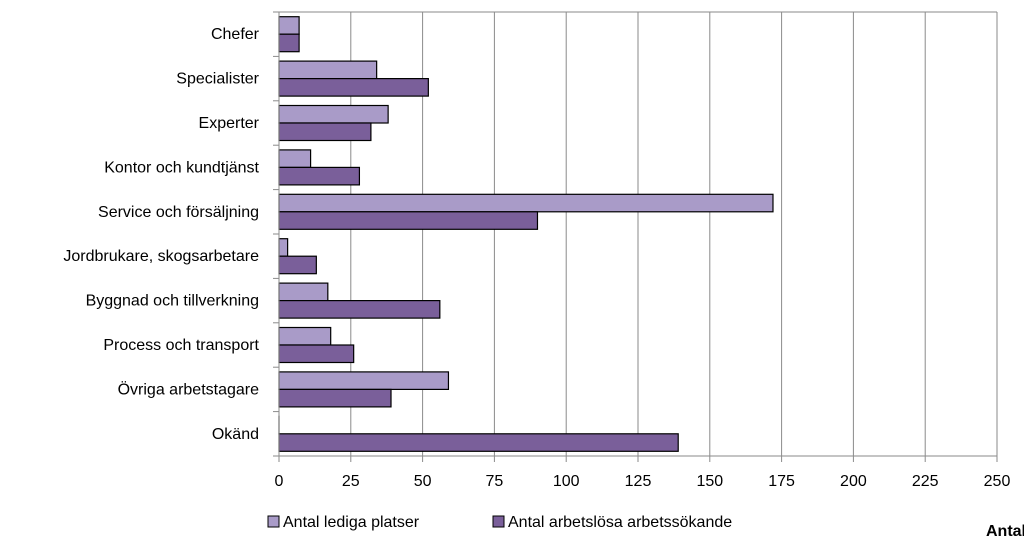 The width and height of the screenshot is (1024, 541). Describe the element at coordinates (181, 345) in the screenshot. I see `category-label: Process och transport` at that location.